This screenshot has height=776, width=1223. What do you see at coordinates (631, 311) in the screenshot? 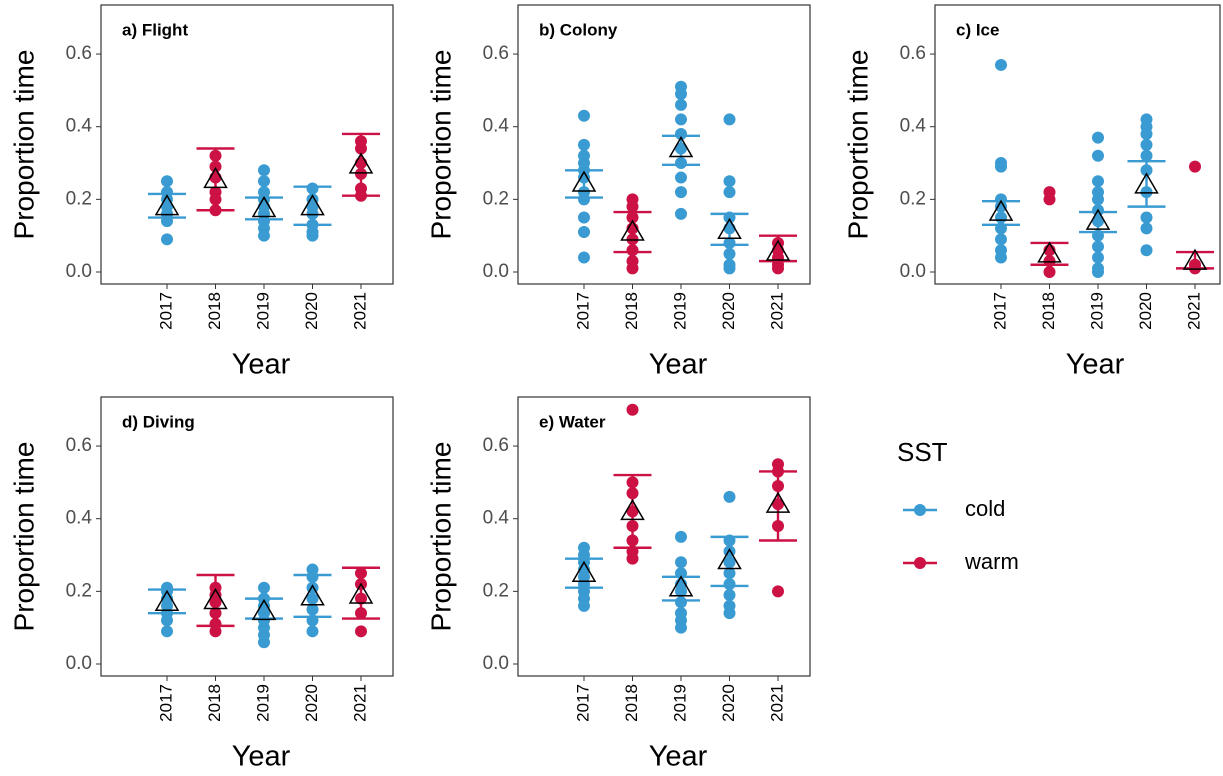
I see `x-tick-label: 2018` at bounding box center [631, 311].